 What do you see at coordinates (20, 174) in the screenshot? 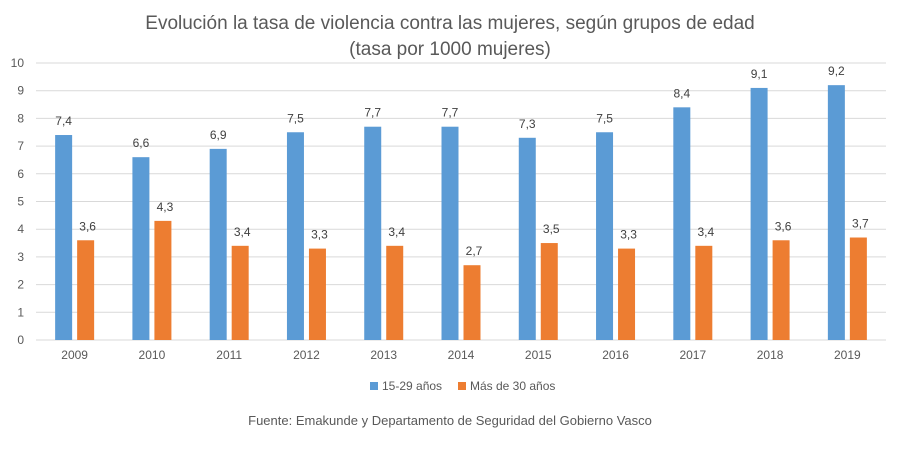
I see `y-tick-label: 6` at bounding box center [20, 174].